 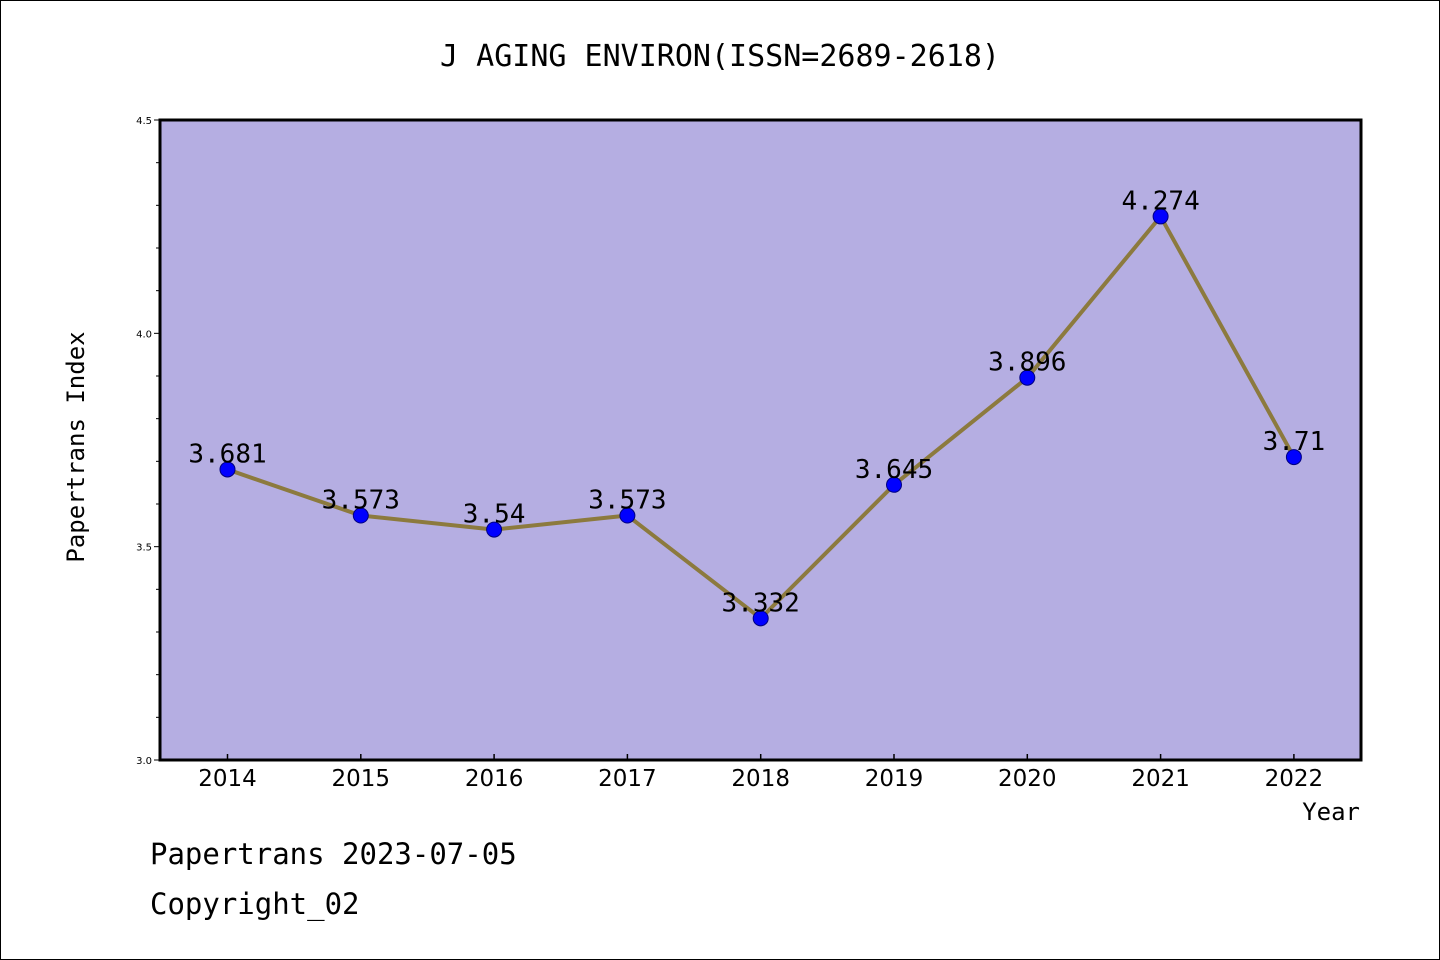 I want to click on x-axis-label: Year, so click(x=1331, y=812).